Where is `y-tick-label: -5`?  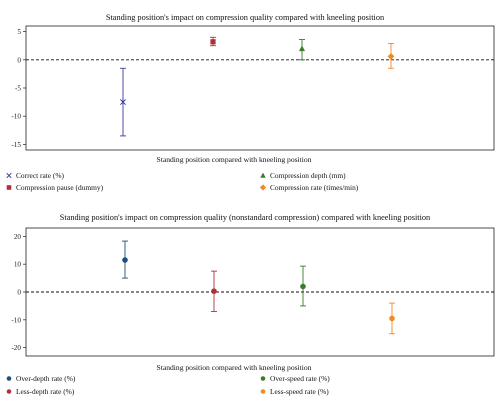
y-tick-label: -5 is located at coordinates (18, 89).